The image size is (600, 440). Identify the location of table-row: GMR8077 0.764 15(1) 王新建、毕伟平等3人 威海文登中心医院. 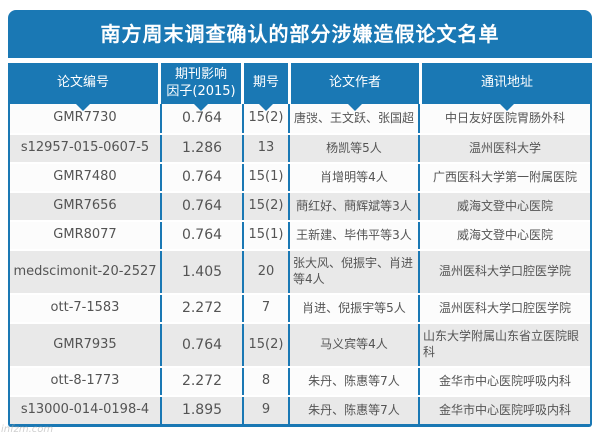
(300, 234).